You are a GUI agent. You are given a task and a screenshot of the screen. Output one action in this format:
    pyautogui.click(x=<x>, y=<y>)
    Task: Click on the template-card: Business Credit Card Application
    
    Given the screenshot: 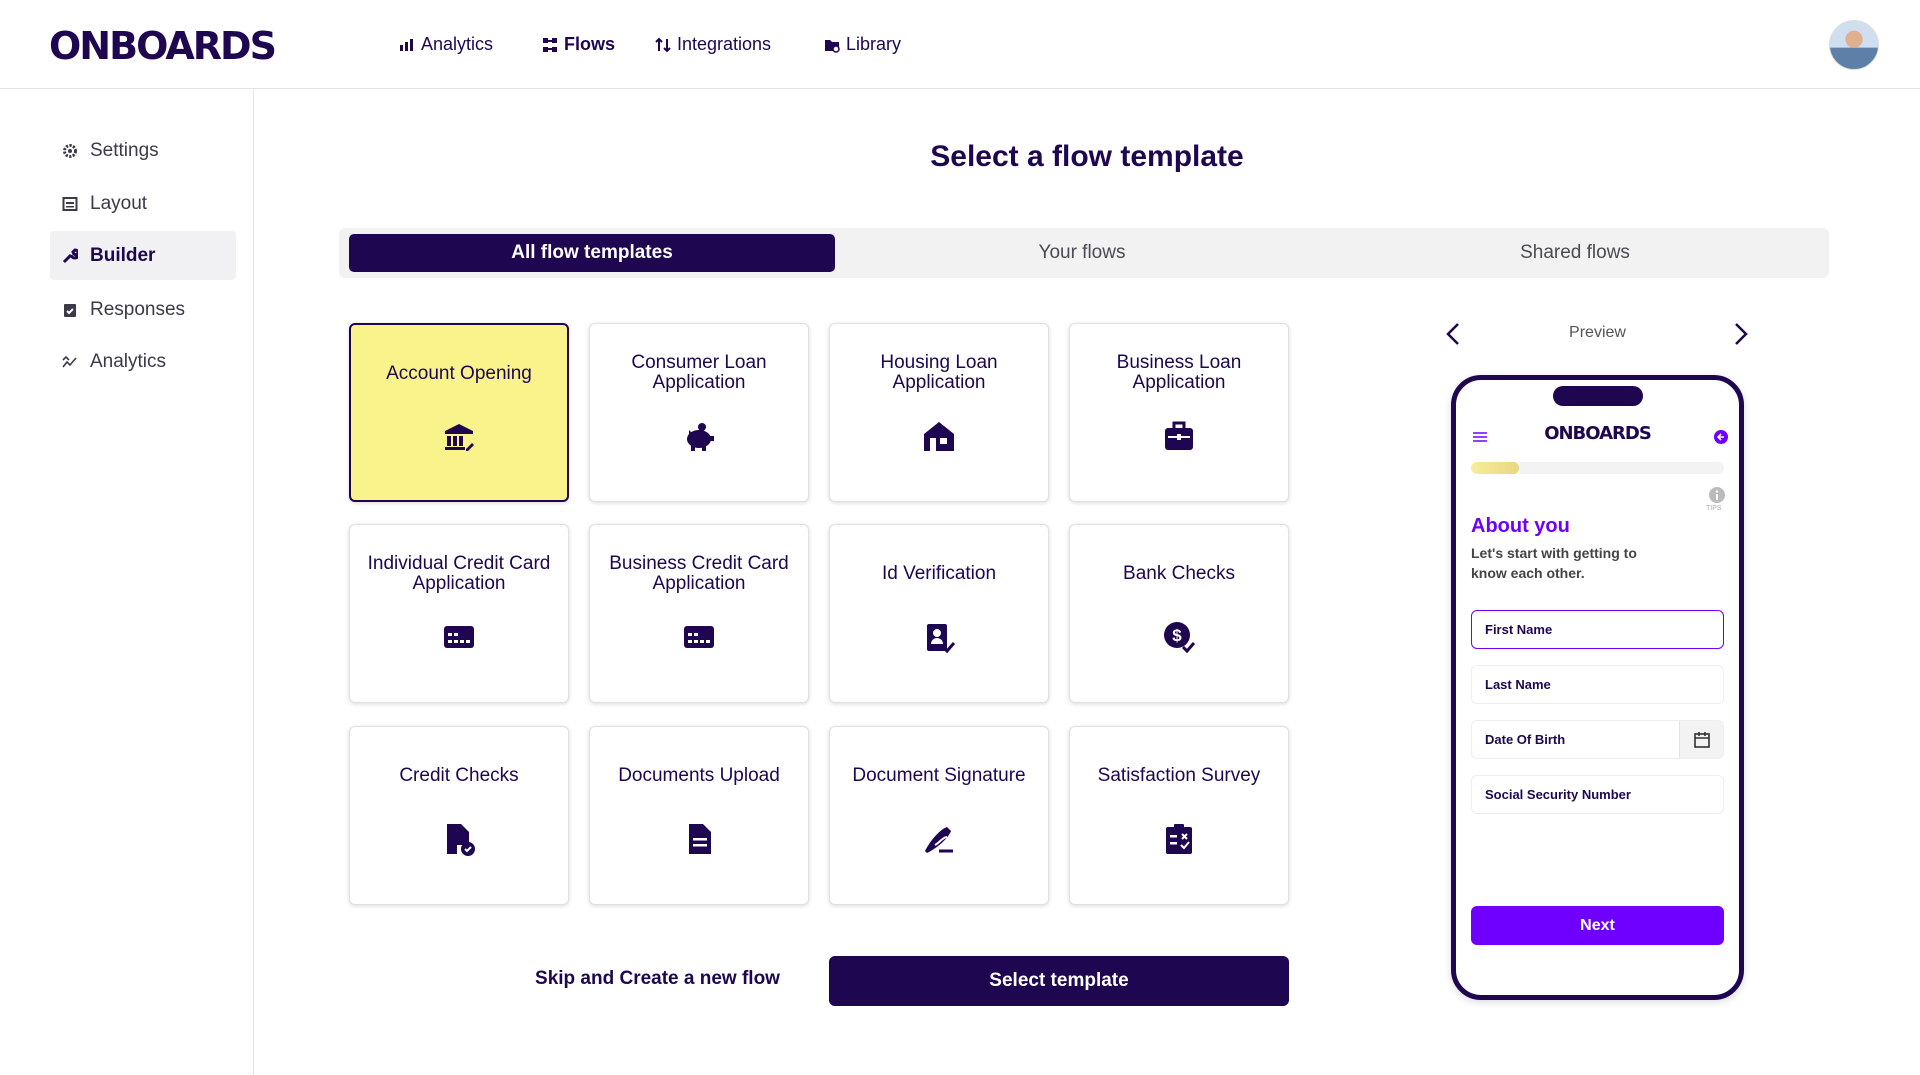 What is the action you would take?
    pyautogui.click(x=699, y=613)
    